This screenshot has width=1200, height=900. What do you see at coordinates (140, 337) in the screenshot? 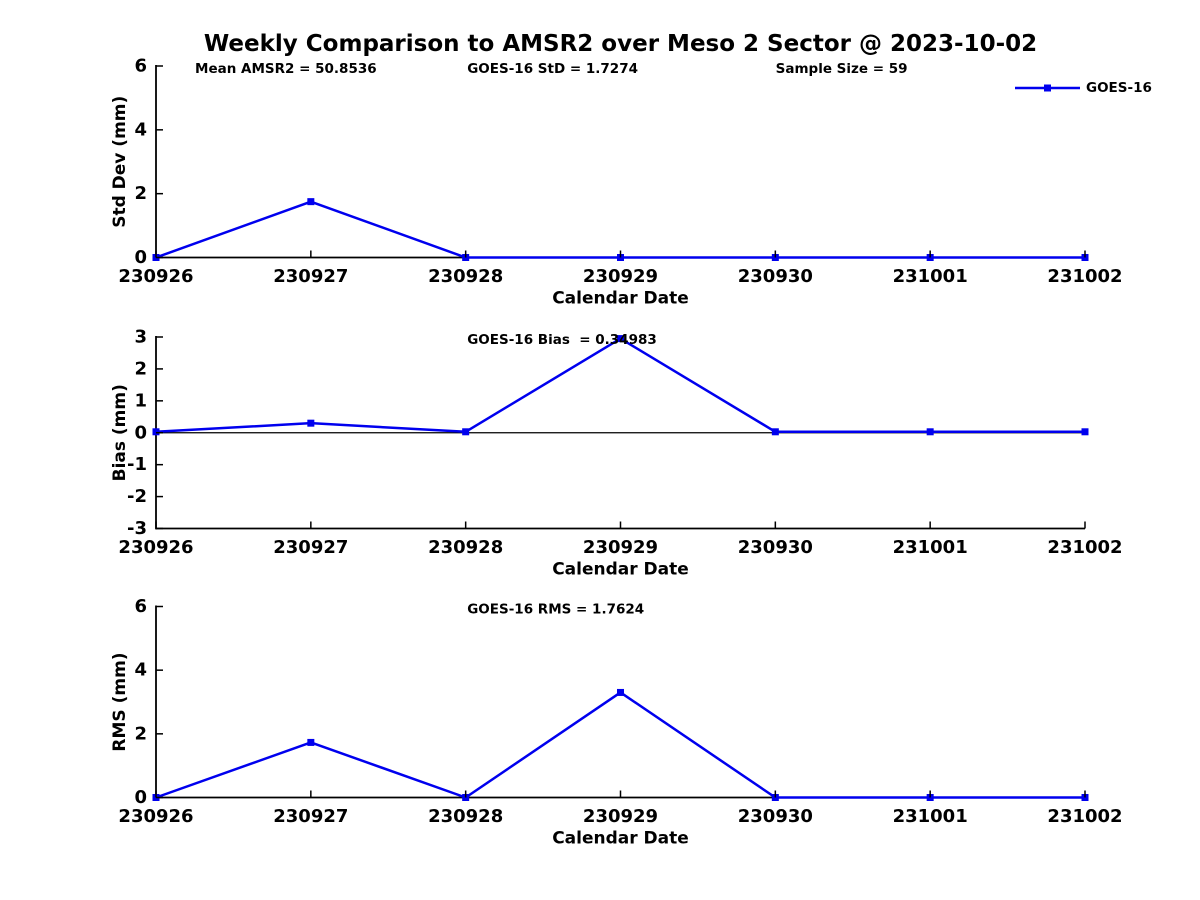
I see `y-tick-label: 3` at bounding box center [140, 337].